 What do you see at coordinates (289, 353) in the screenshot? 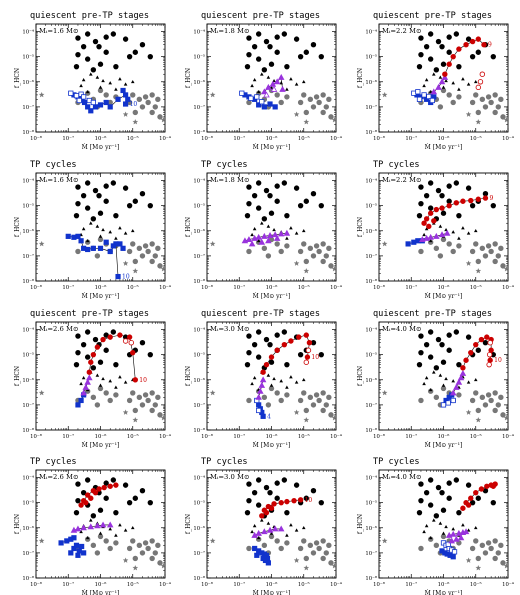
I see `model-series-4: 10` at bounding box center [289, 353].